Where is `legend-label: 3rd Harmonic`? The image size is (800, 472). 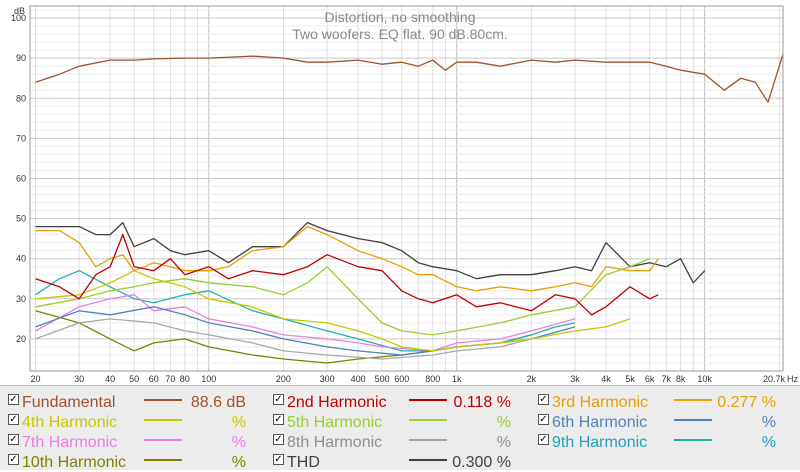
legend-label: 3rd Harmonic is located at coordinates (600, 402).